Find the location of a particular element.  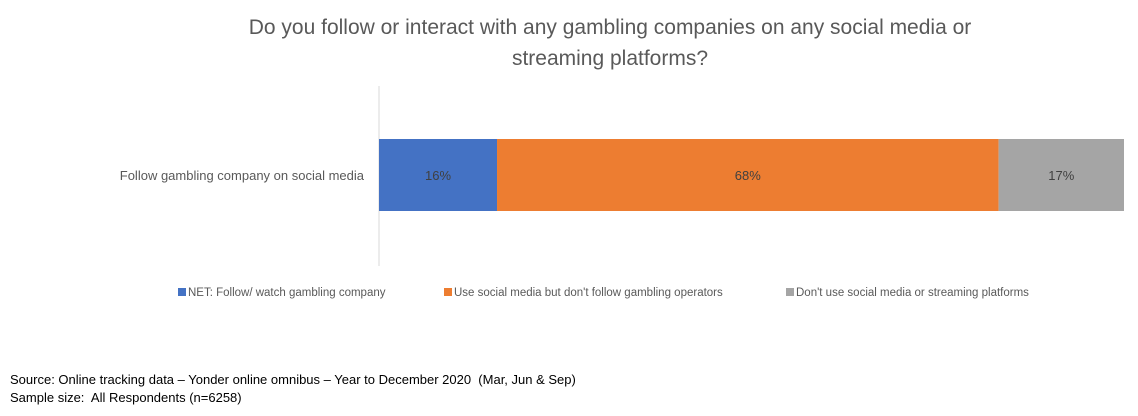

sample-size-text: Sample size: All Respondents (n=6258) is located at coordinates (126, 397).